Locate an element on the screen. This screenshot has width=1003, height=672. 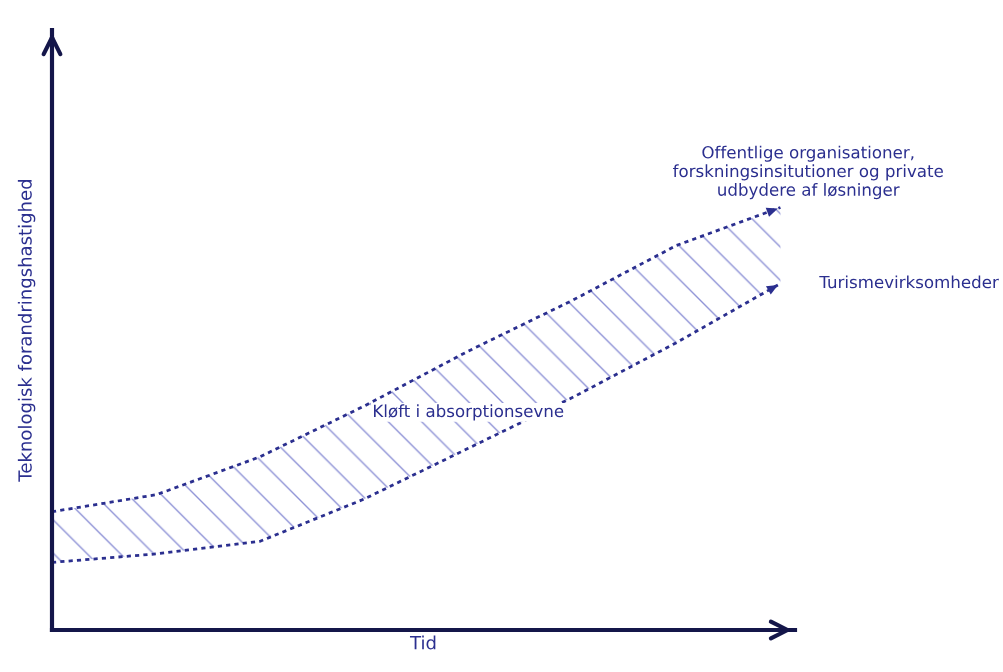
x-axis-title: Tid is located at coordinates (422, 642).